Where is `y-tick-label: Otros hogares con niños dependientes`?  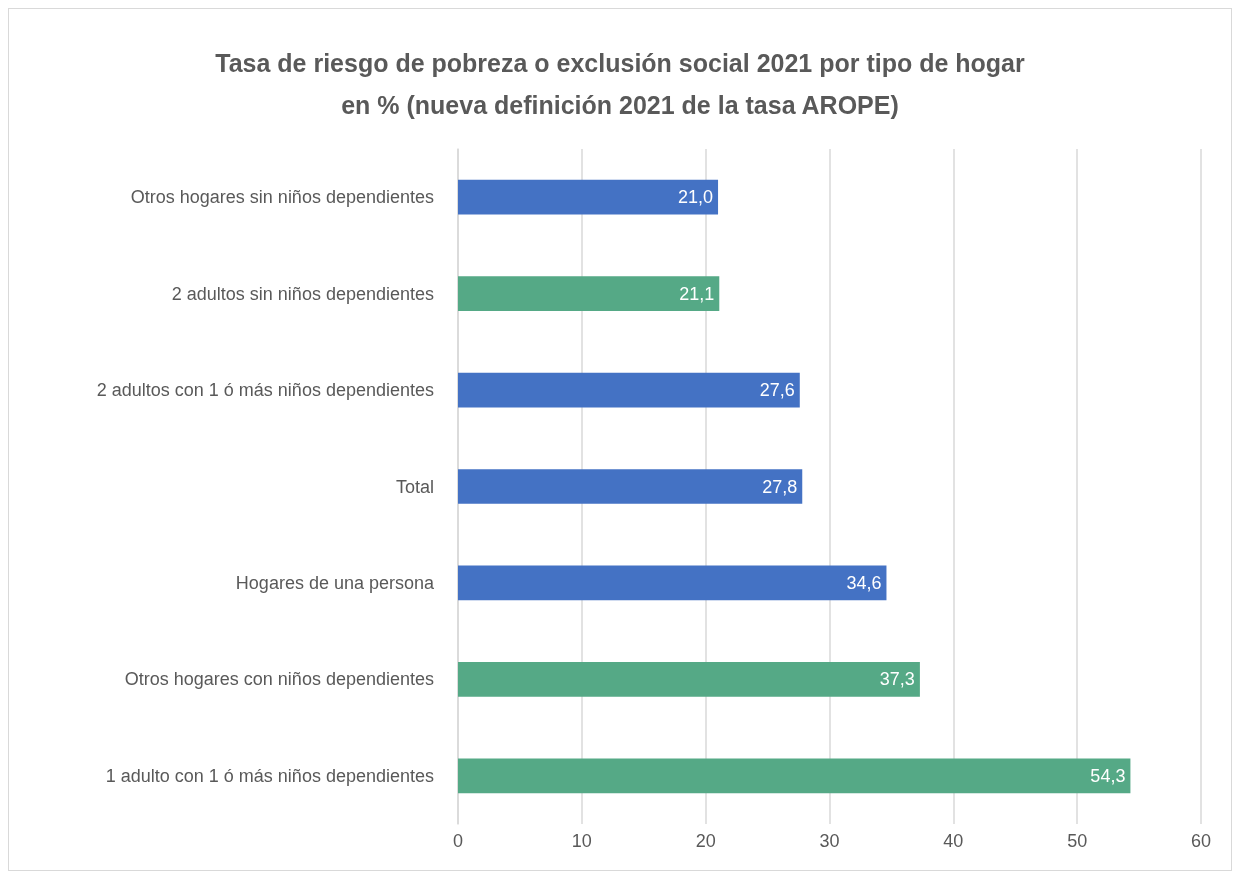
y-tick-label: Otros hogares con niños dependientes is located at coordinates (279, 679).